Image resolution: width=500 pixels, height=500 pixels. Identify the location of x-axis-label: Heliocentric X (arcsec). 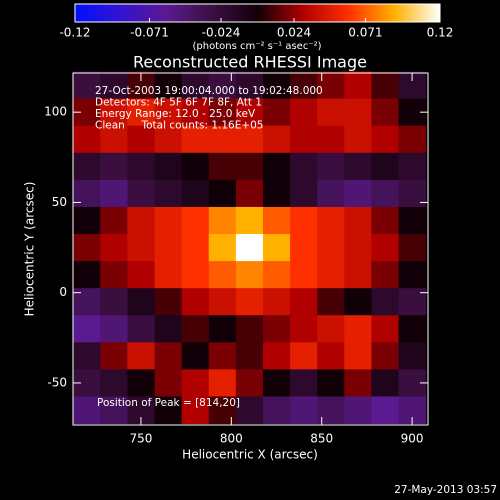
(250, 455).